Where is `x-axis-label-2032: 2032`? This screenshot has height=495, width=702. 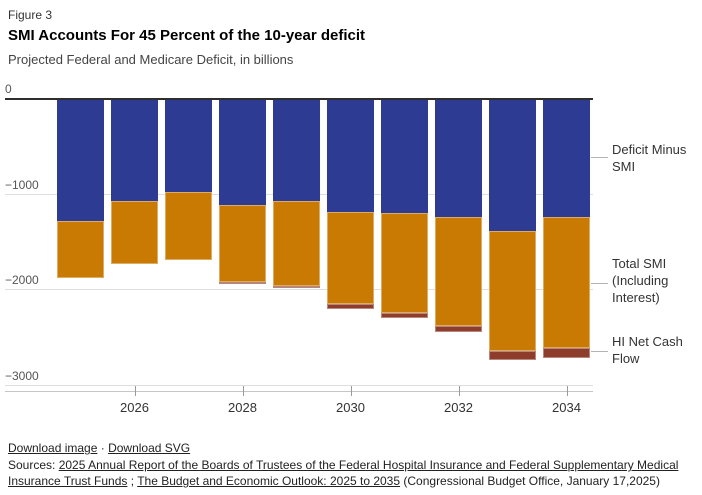
x-axis-label-2032: 2032 is located at coordinates (458, 407).